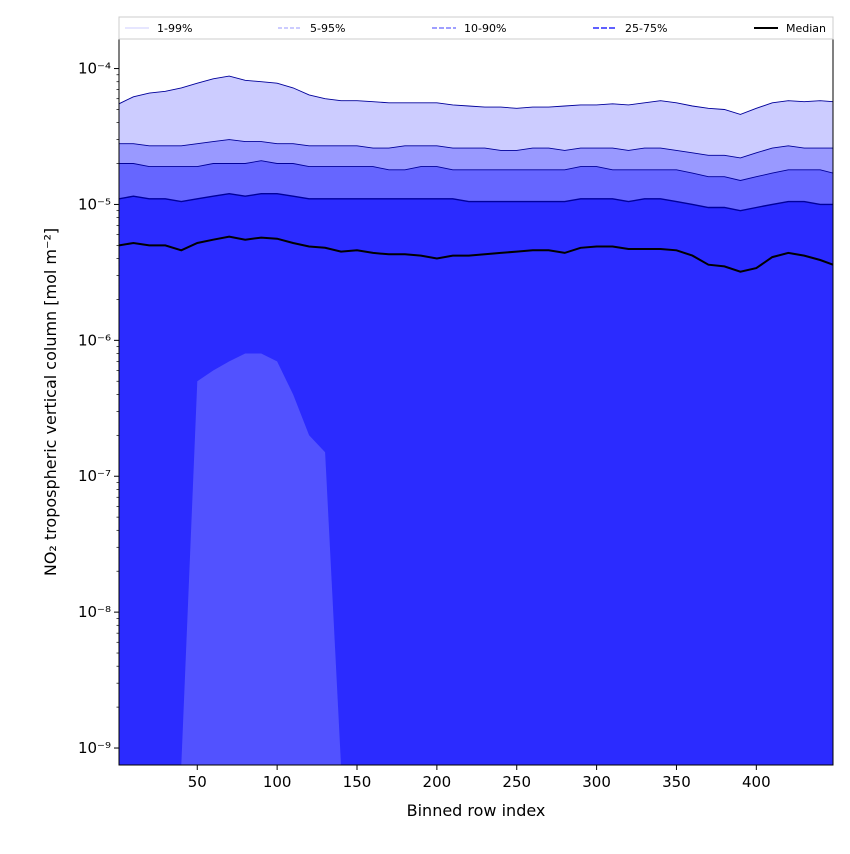 This screenshot has height=854, width=850. I want to click on y-tick-label: 10⁻⁶, so click(94, 340).